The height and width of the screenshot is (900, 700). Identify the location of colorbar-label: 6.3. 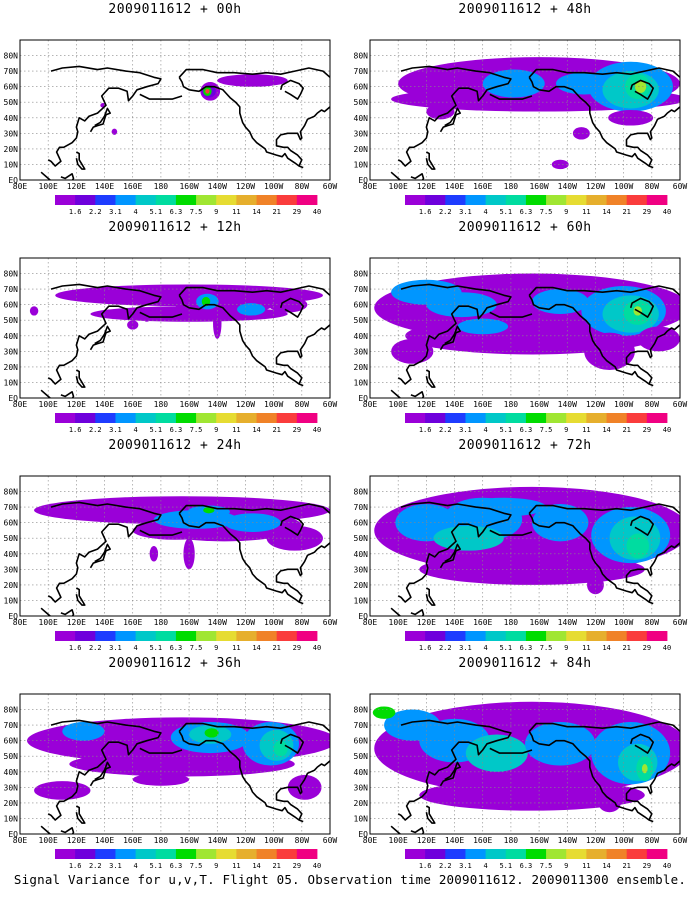
(526, 430).